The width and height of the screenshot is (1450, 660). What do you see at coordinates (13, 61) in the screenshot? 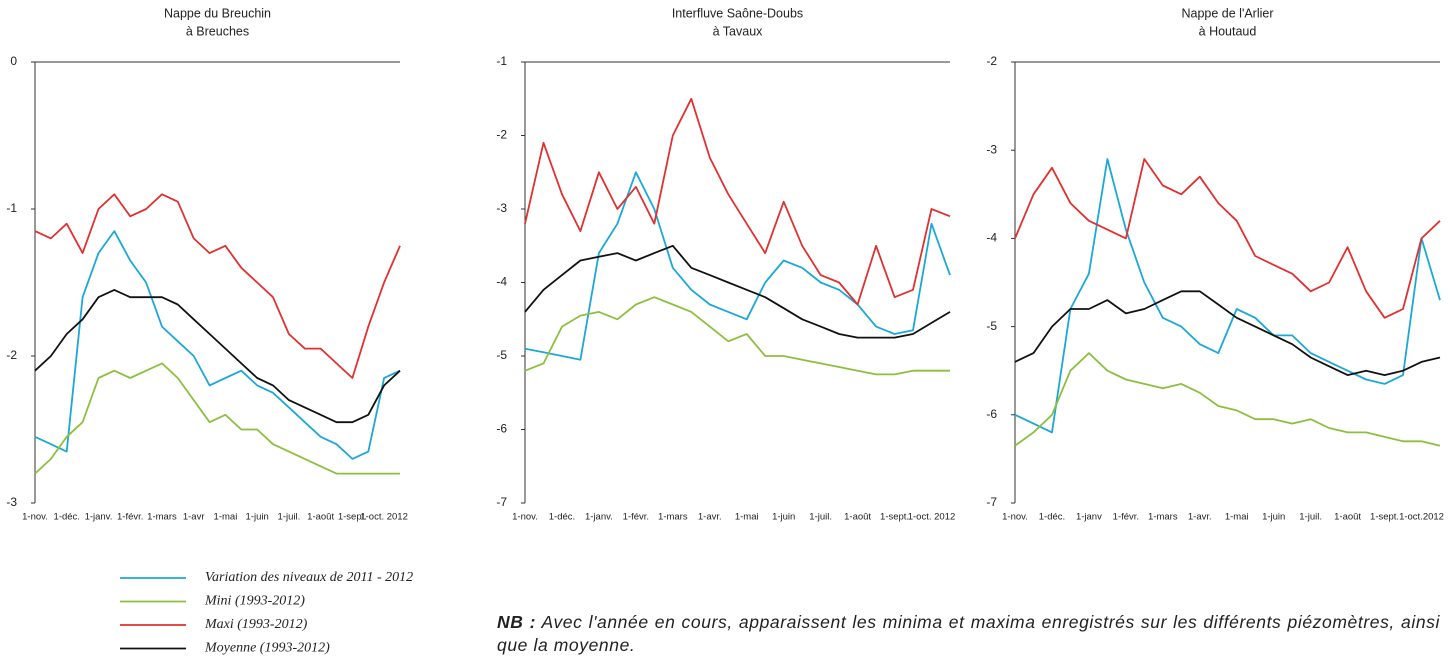
I see `y-tick-label: 0` at bounding box center [13, 61].